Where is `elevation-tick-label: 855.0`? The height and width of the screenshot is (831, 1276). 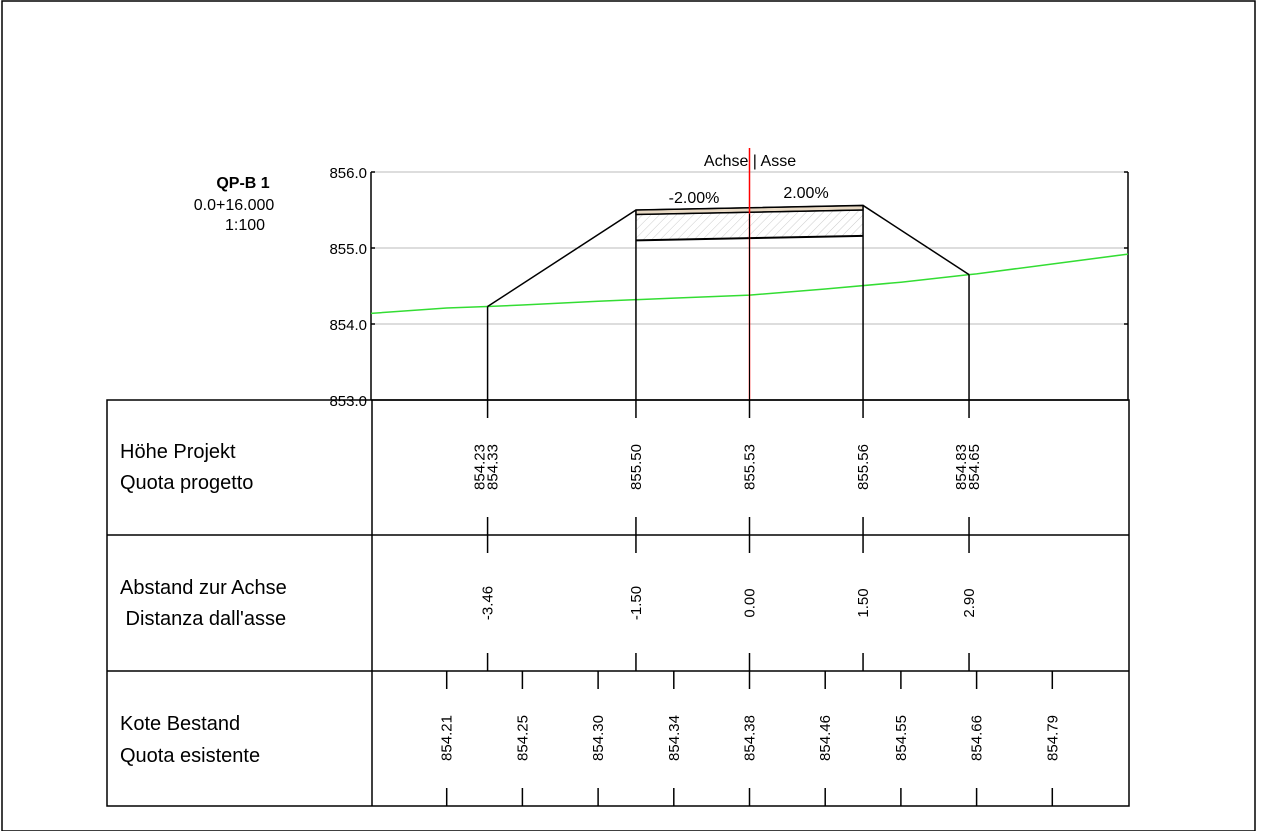
elevation-tick-label: 855.0 is located at coordinates (348, 249).